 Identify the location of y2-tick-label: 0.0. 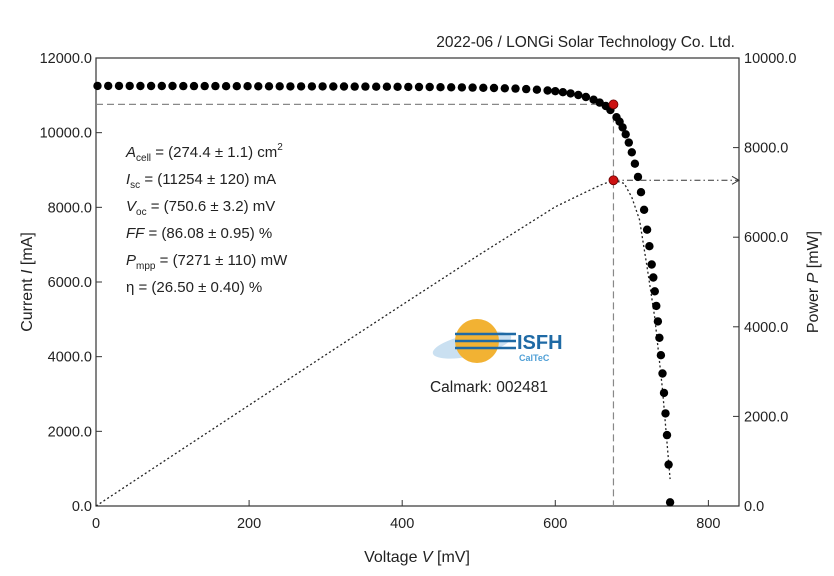
(754, 507).